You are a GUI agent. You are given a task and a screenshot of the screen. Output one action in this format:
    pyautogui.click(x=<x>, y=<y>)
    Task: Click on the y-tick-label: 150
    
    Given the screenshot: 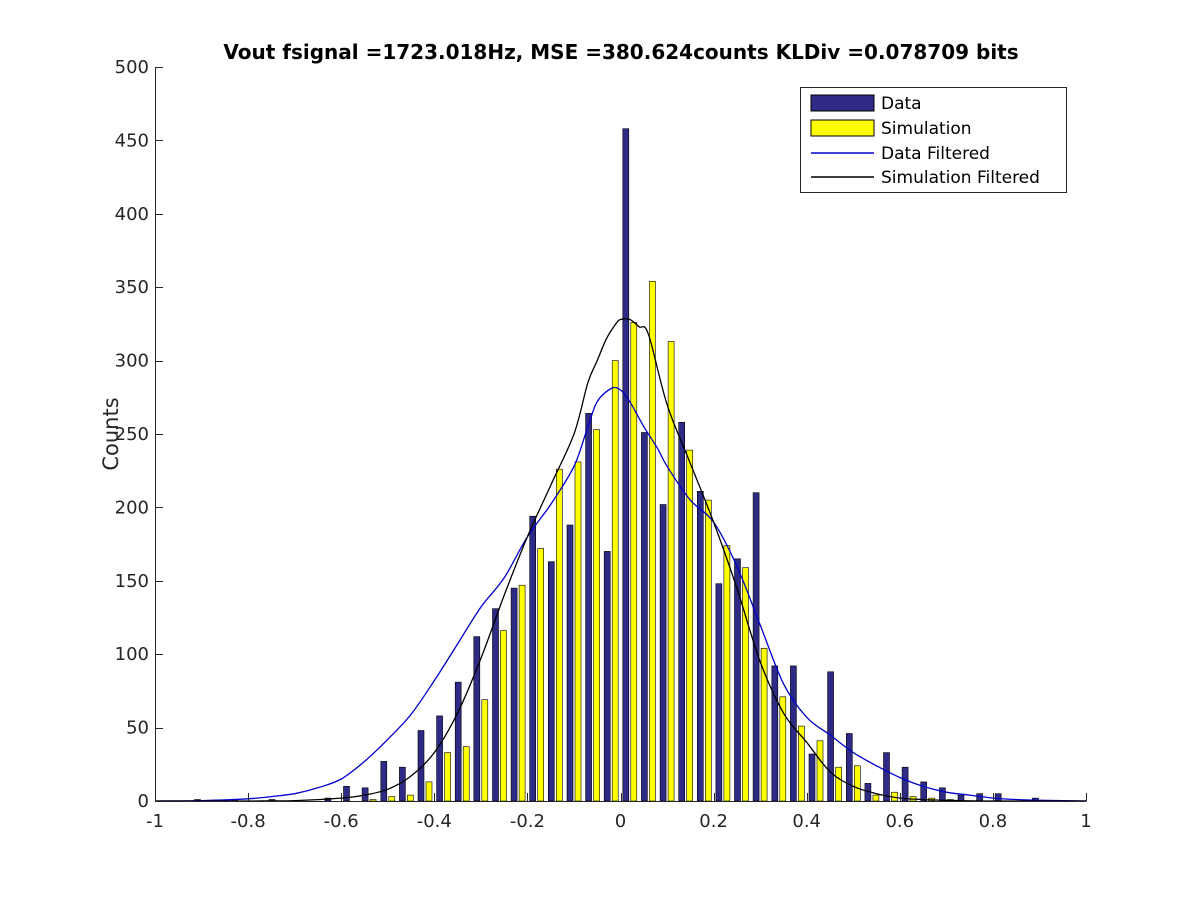 What is the action you would take?
    pyautogui.click(x=132, y=581)
    